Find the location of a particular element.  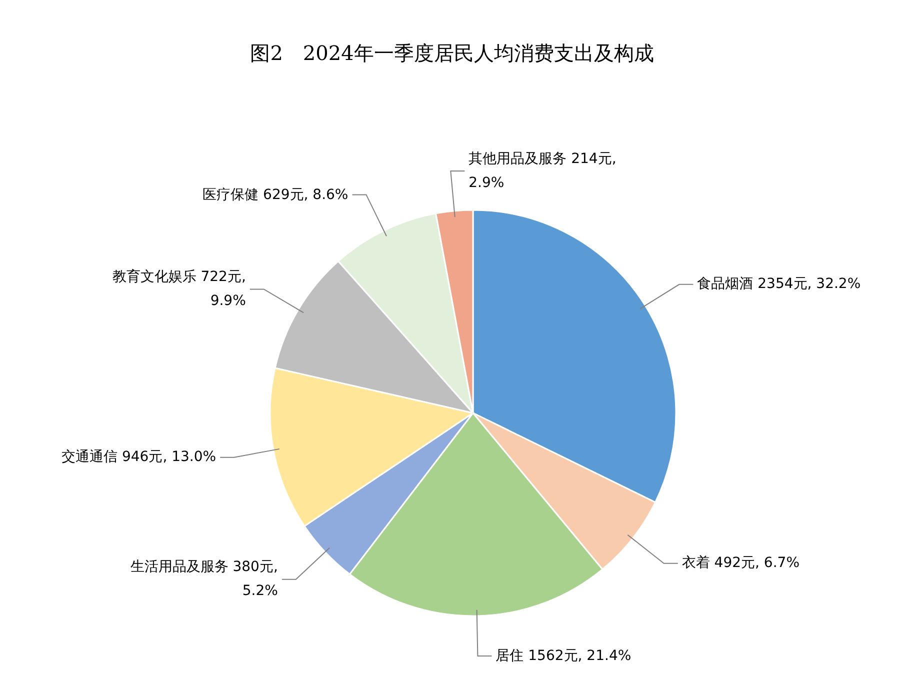

slice-label: 医疗保健 629元, 8.6% is located at coordinates (275, 195).